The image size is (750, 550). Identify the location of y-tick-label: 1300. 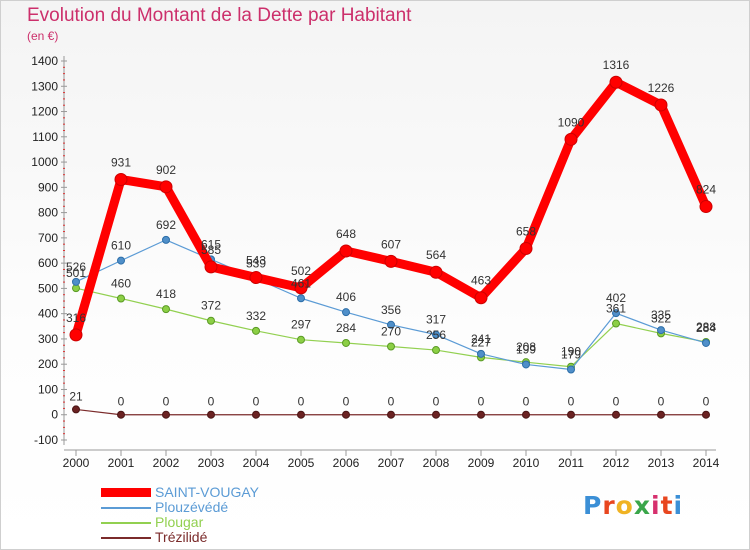
(44, 86).